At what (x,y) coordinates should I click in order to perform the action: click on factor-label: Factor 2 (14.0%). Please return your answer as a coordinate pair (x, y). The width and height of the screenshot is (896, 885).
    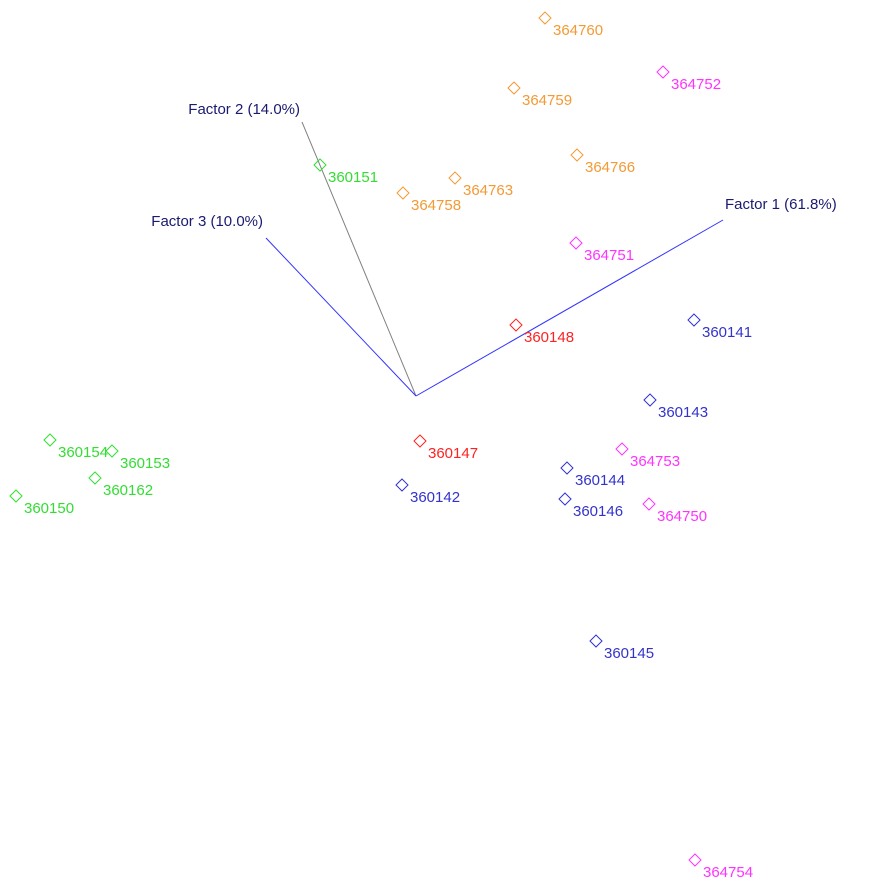
    Looking at the image, I should click on (244, 109).